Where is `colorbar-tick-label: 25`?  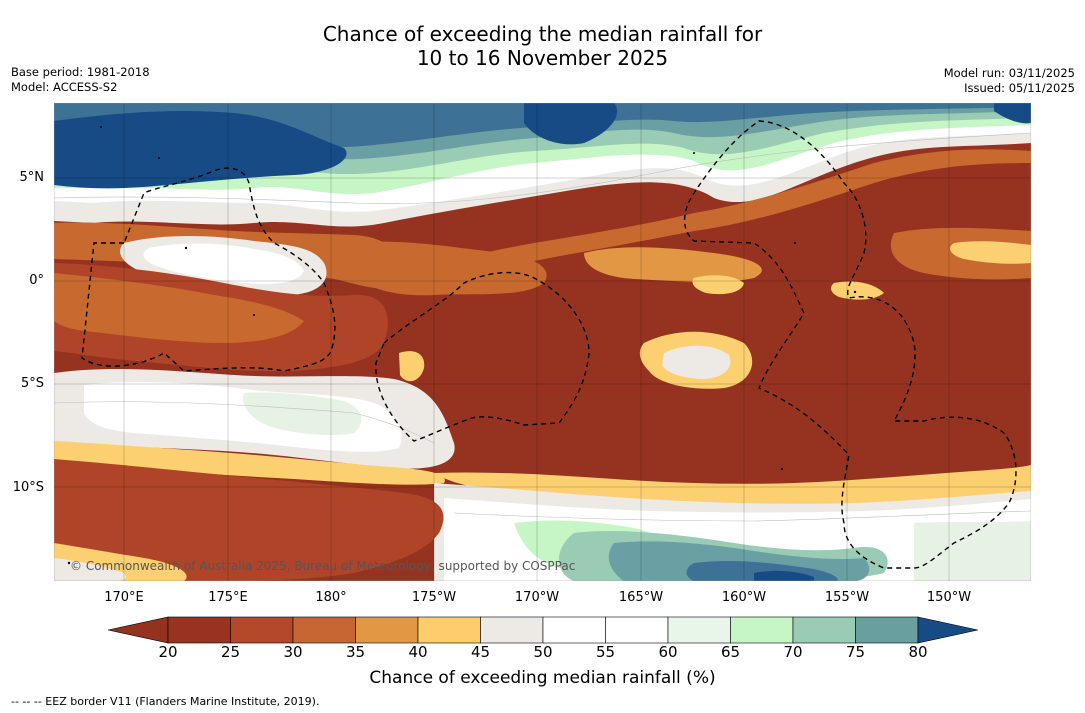
colorbar-tick-label: 25 is located at coordinates (230, 652).